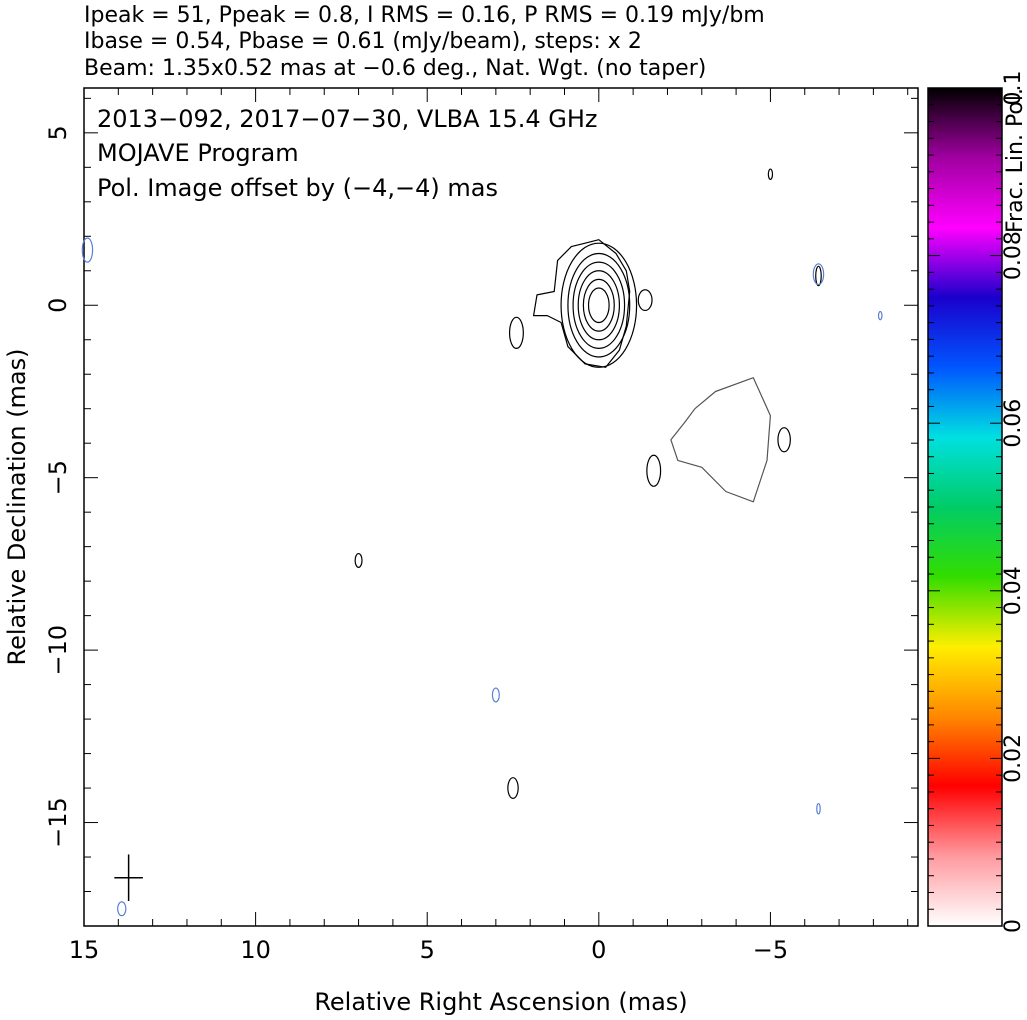  What do you see at coordinates (1013, 255) in the screenshot?
I see `colorbar-tick-label: 0.08` at bounding box center [1013, 255].